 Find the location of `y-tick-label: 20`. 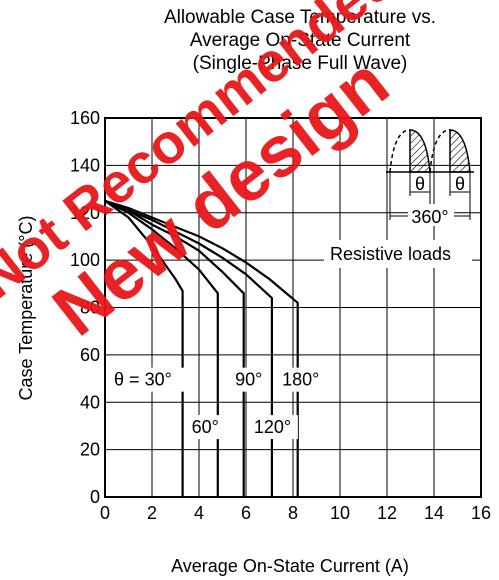

y-tick-label: 20 is located at coordinates (90, 450).